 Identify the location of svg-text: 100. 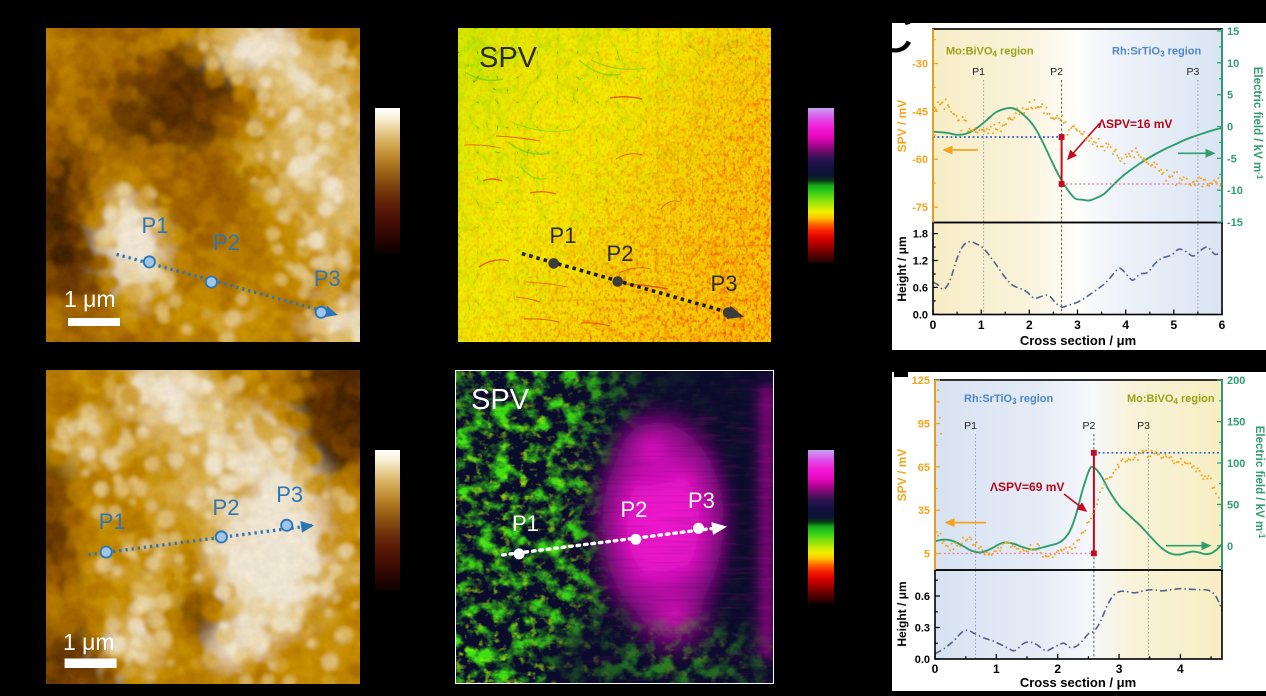
(1236, 464).